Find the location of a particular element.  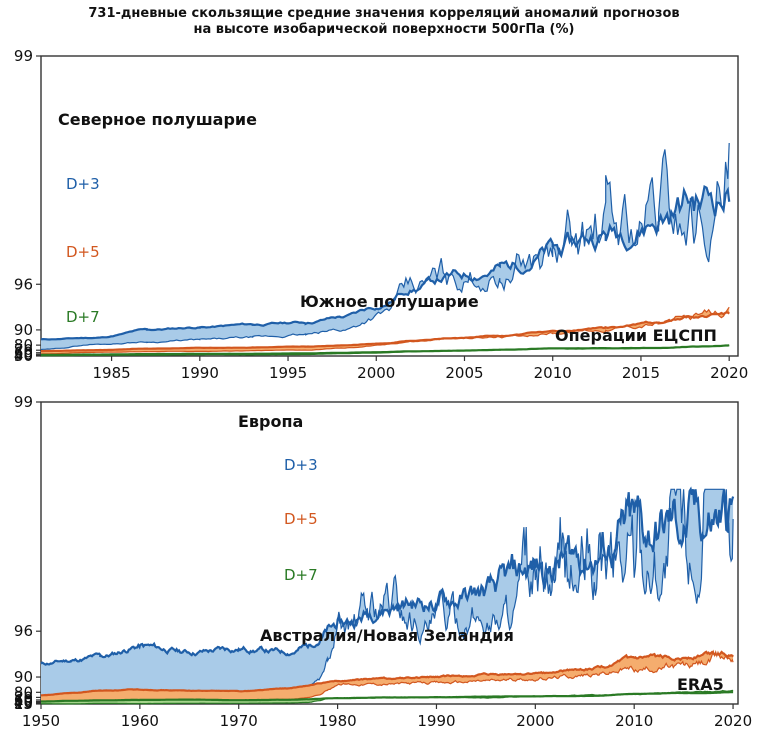

label-top-d7: D+7 is located at coordinates (83, 317).